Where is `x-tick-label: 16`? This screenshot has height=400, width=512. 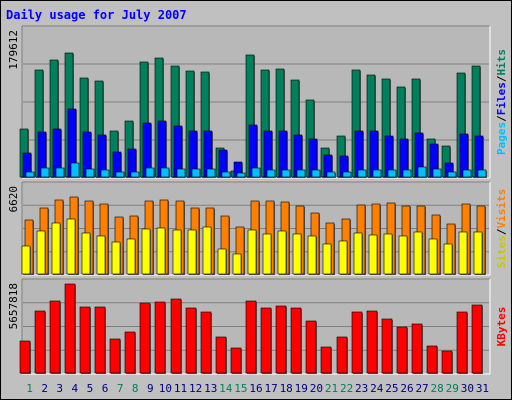 x-tick-label: 16 is located at coordinates (255, 388).